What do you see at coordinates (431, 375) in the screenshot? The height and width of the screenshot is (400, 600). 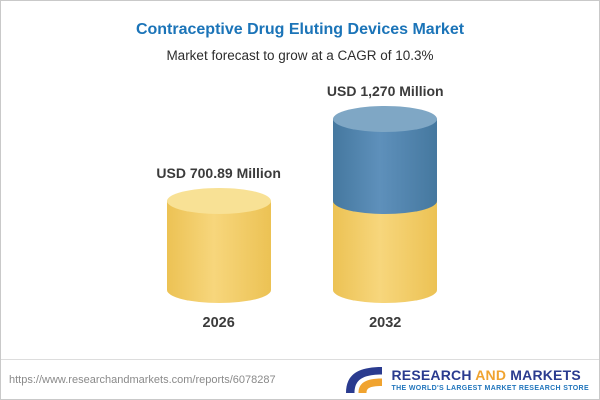 I see `logo-word-research: RESEARCH` at bounding box center [431, 375].